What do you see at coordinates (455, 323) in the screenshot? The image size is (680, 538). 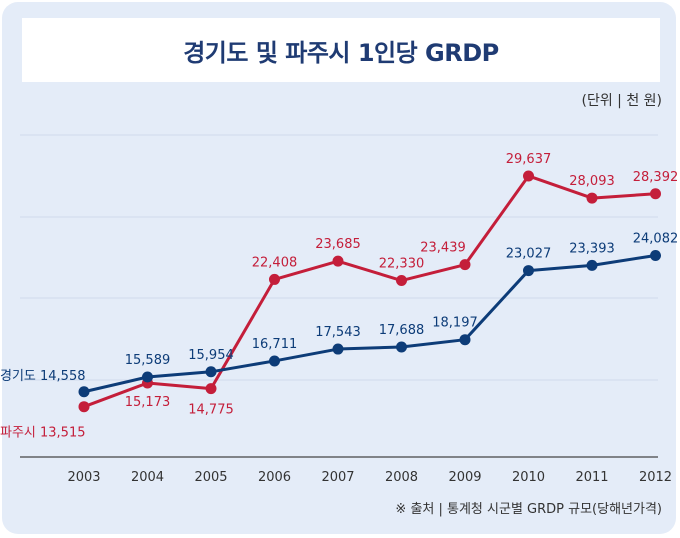 I see `data-label: 18,197` at bounding box center [455, 323].